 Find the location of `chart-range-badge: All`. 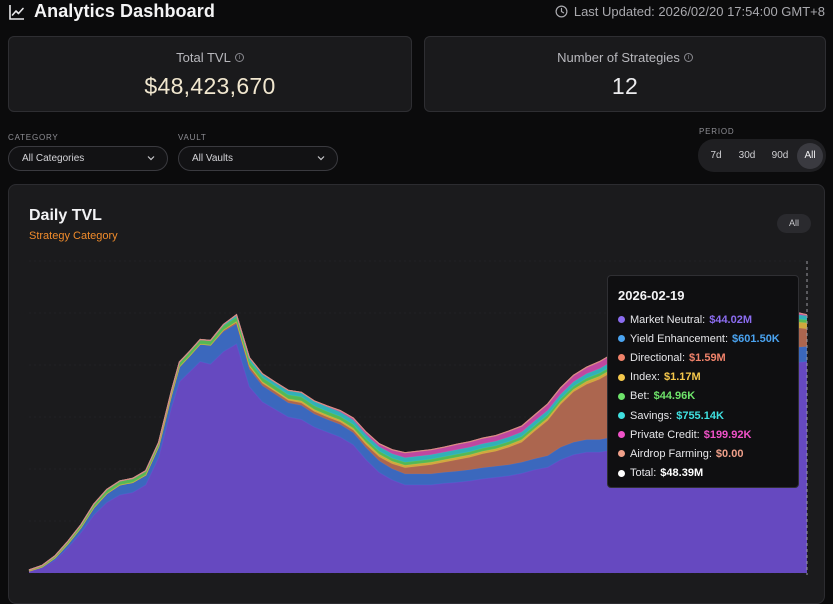

chart-range-badge: All is located at coordinates (794, 223).